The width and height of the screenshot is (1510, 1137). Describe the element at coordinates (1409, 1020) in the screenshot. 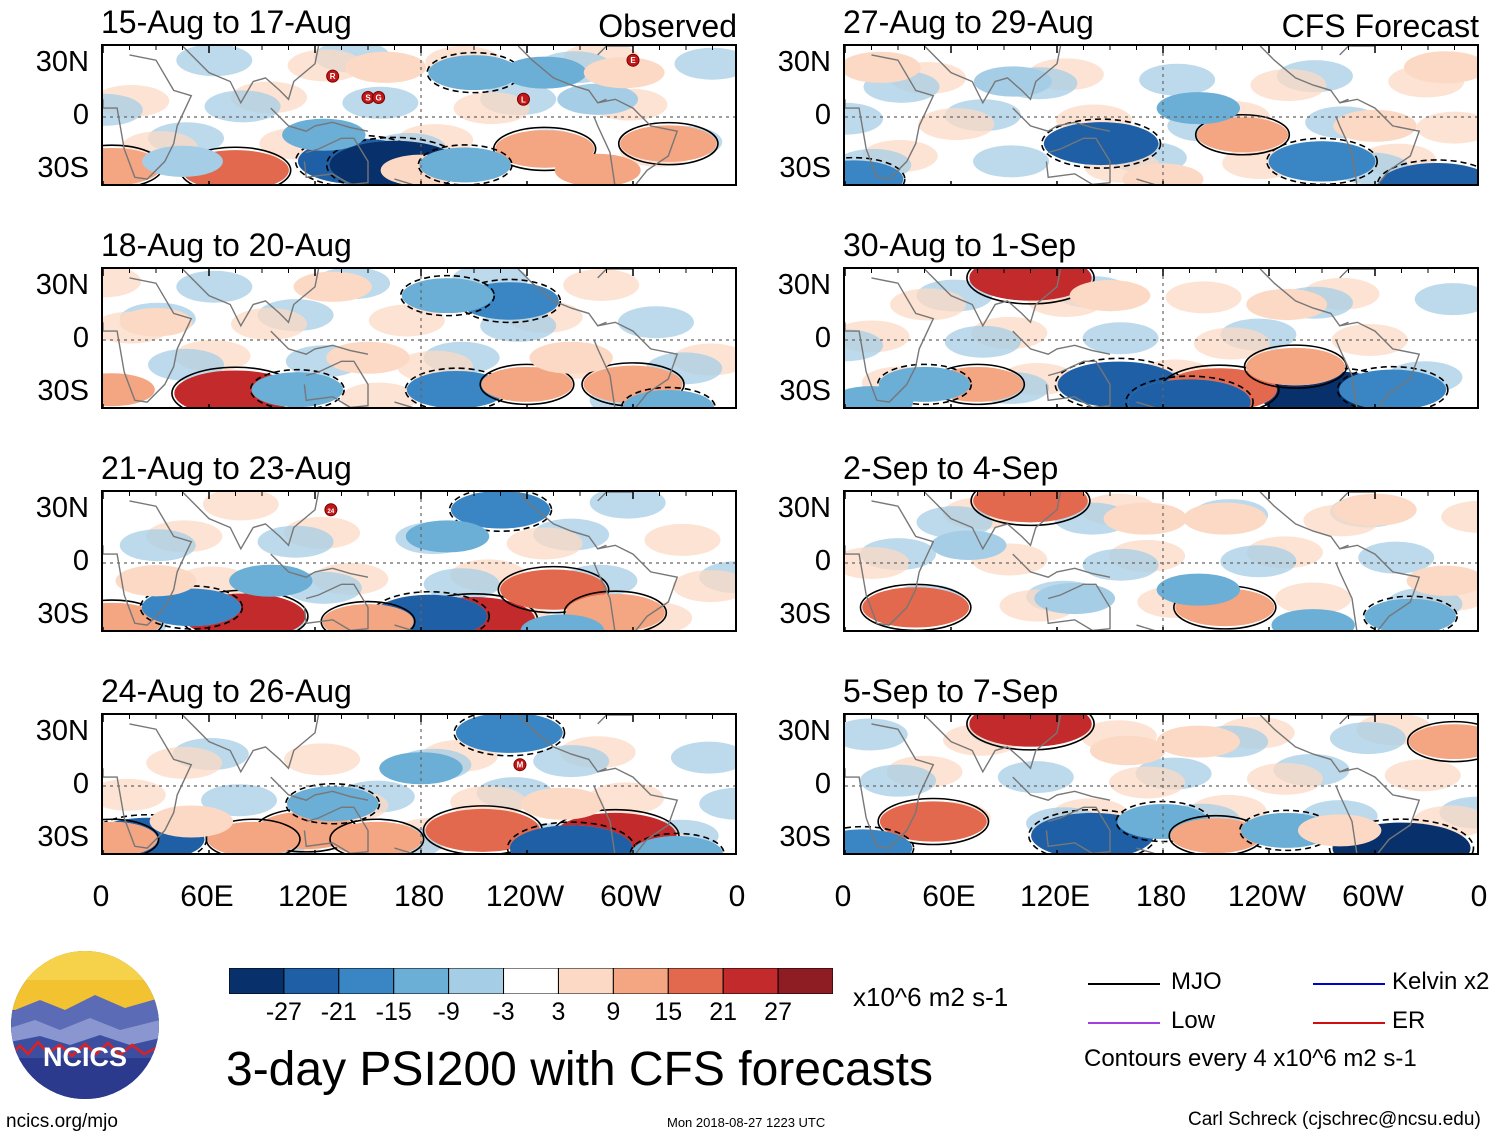

I see `legend-er-label: ER` at that location.